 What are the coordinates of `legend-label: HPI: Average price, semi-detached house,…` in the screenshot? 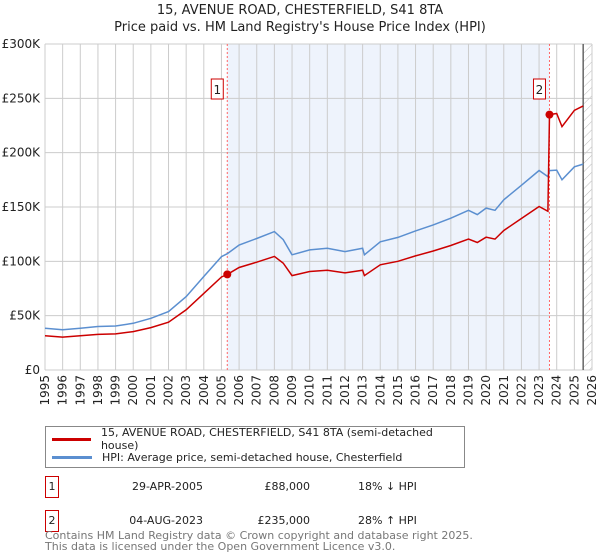 It's located at (252, 457).